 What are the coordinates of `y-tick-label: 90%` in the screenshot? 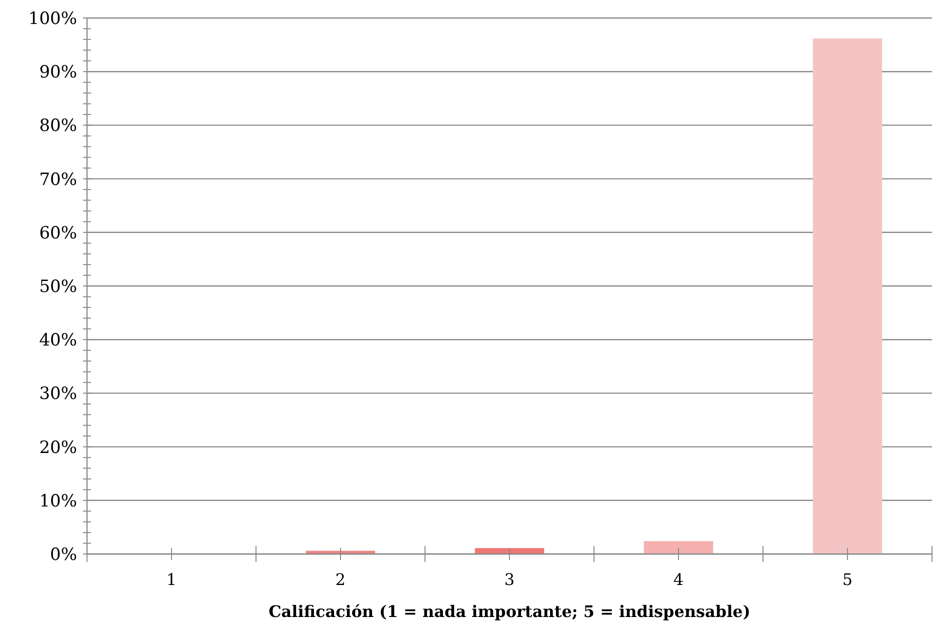 It's located at (58, 72).